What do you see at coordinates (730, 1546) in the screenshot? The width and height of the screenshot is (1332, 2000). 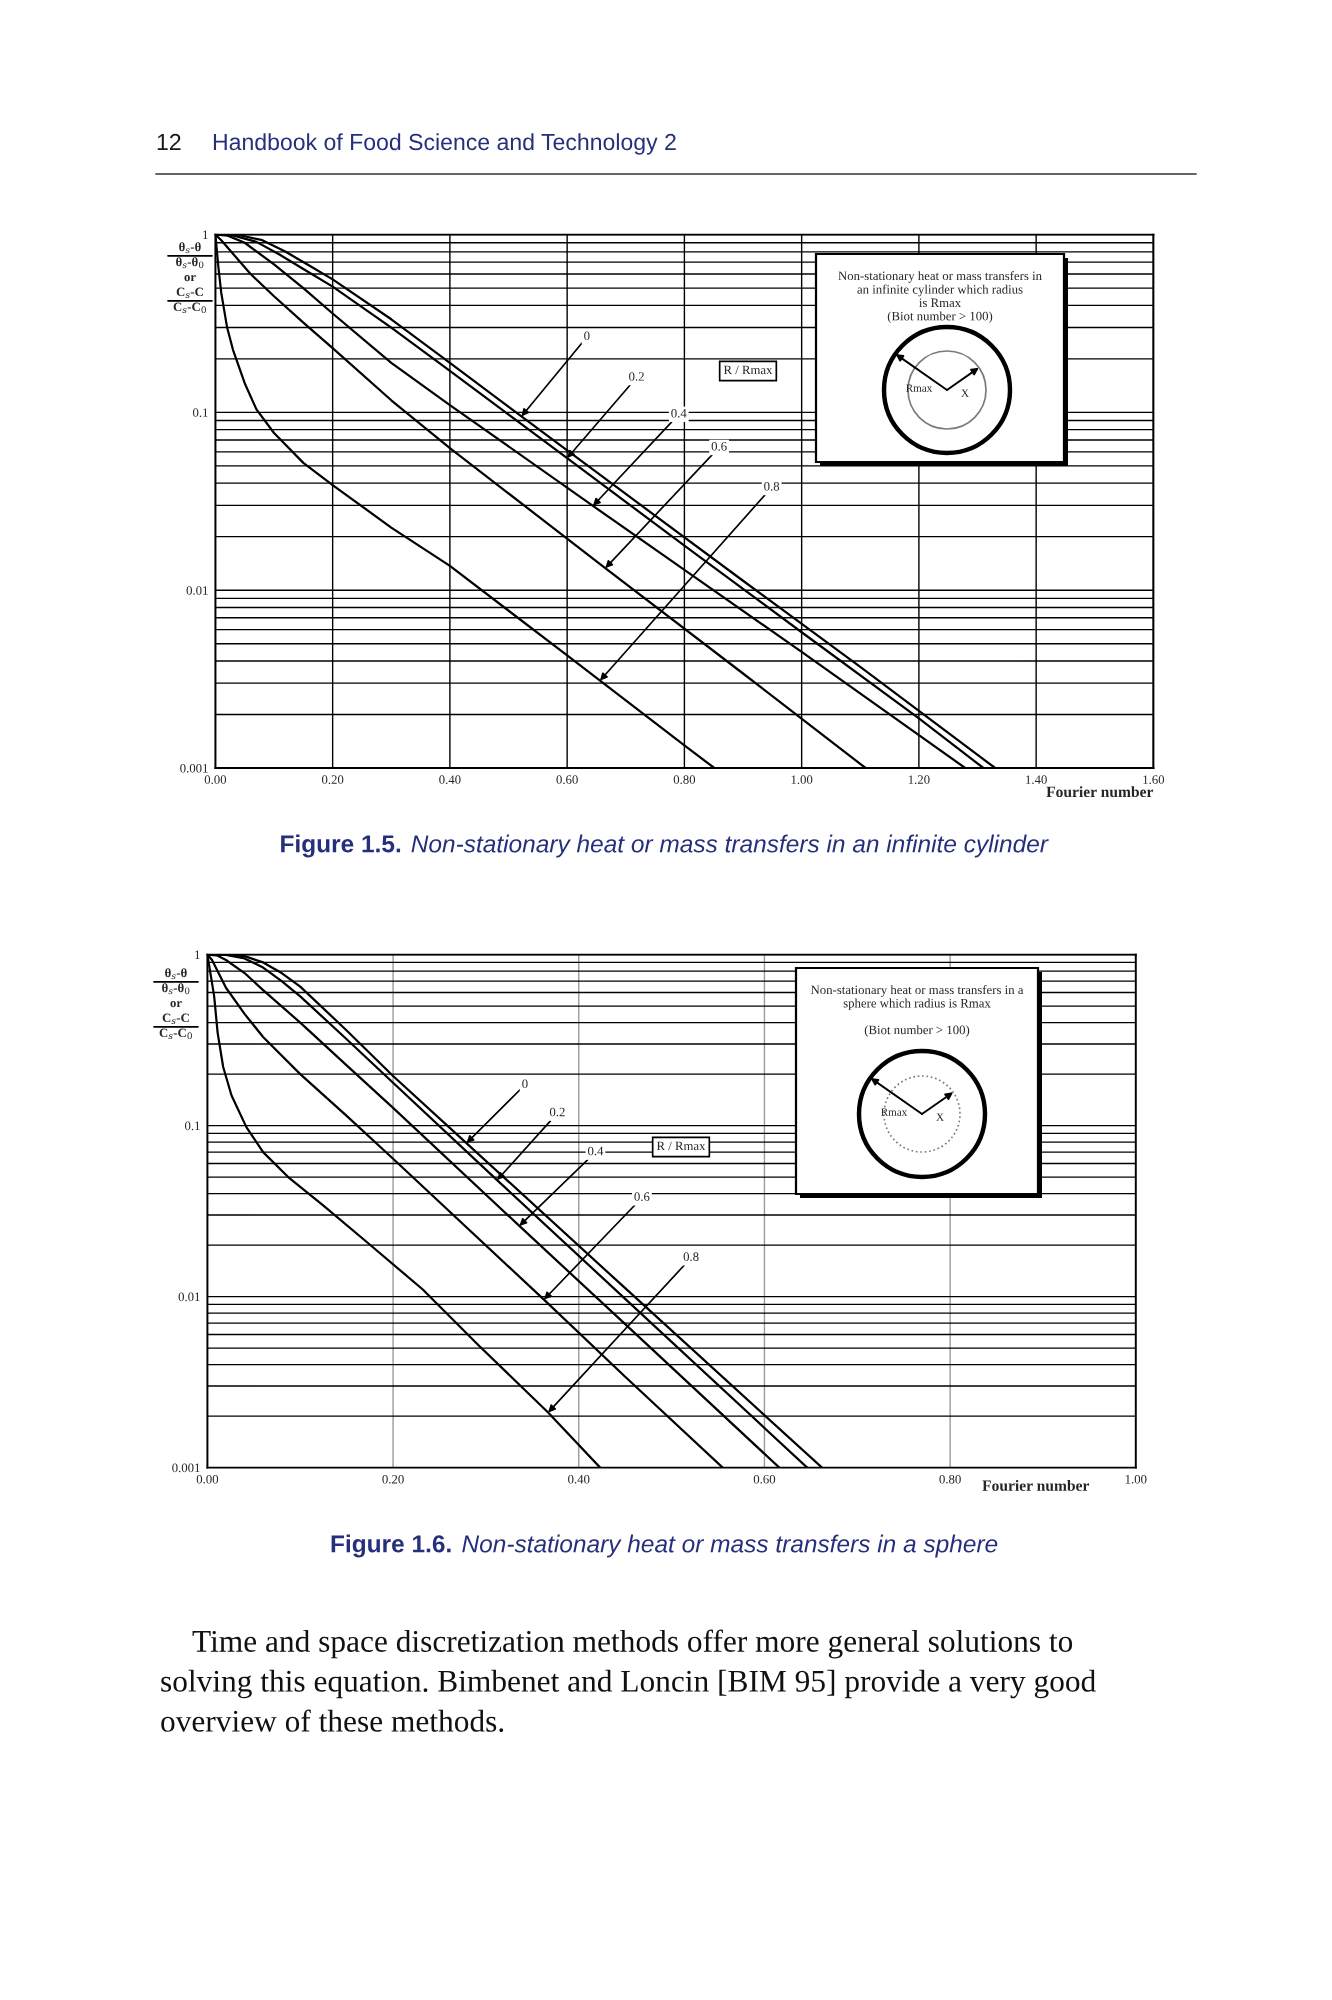 I see `text: Non-stationary heat or mass transfers in a sphere` at bounding box center [730, 1546].